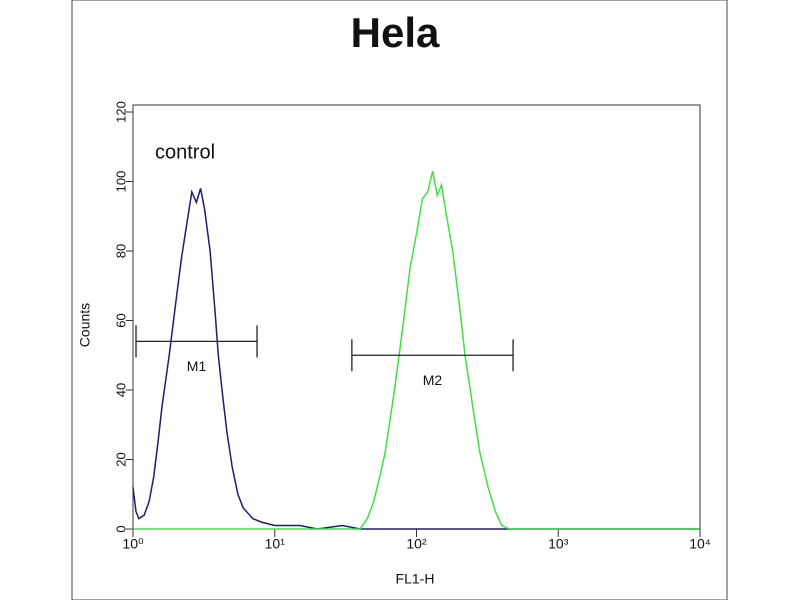 The width and height of the screenshot is (800, 600). Describe the element at coordinates (558, 544) in the screenshot. I see `x-tick-label: 10³` at that location.